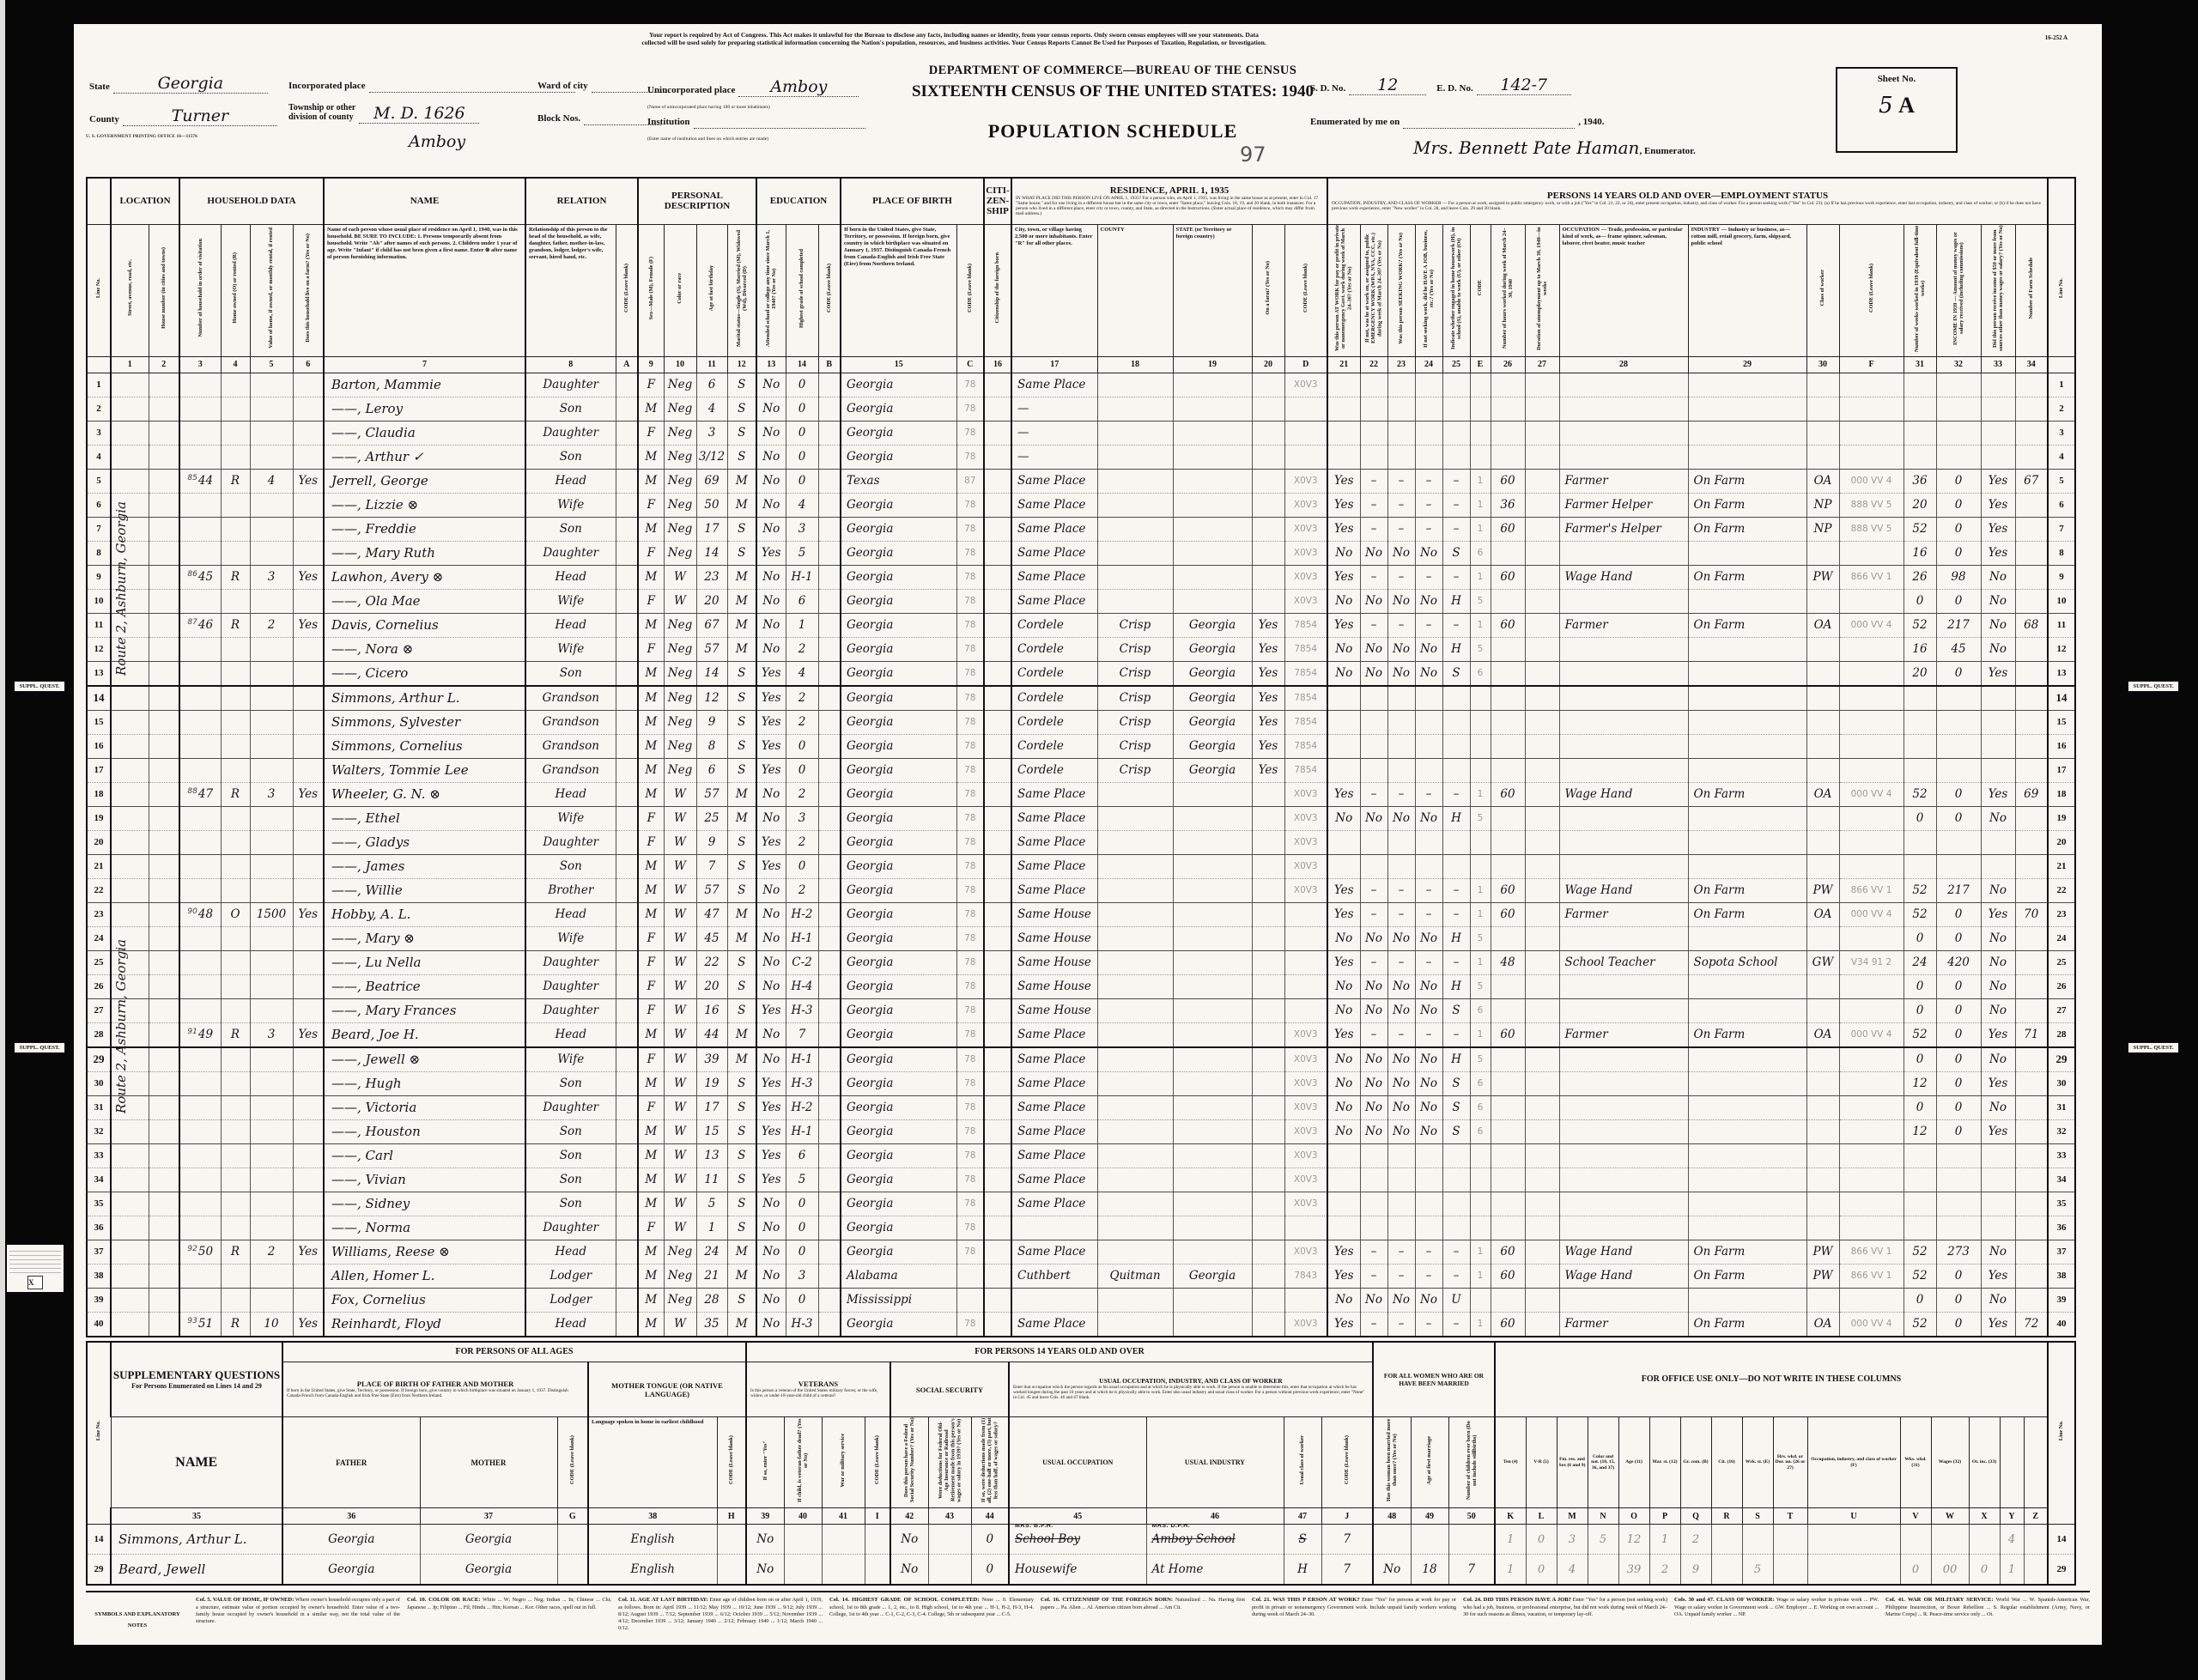 The image size is (2198, 1680). Describe the element at coordinates (99, 1433) in the screenshot. I see `col-header-line: Line No.` at that location.